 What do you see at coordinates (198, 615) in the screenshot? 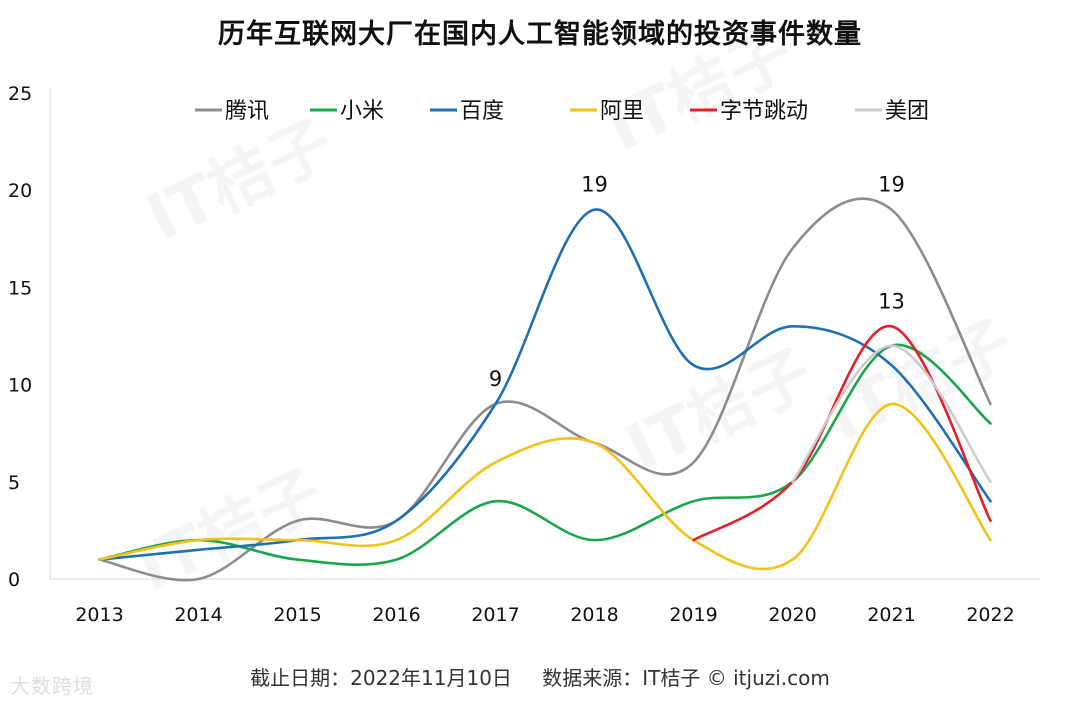
I see `x-tick-label: 2014` at bounding box center [198, 615].